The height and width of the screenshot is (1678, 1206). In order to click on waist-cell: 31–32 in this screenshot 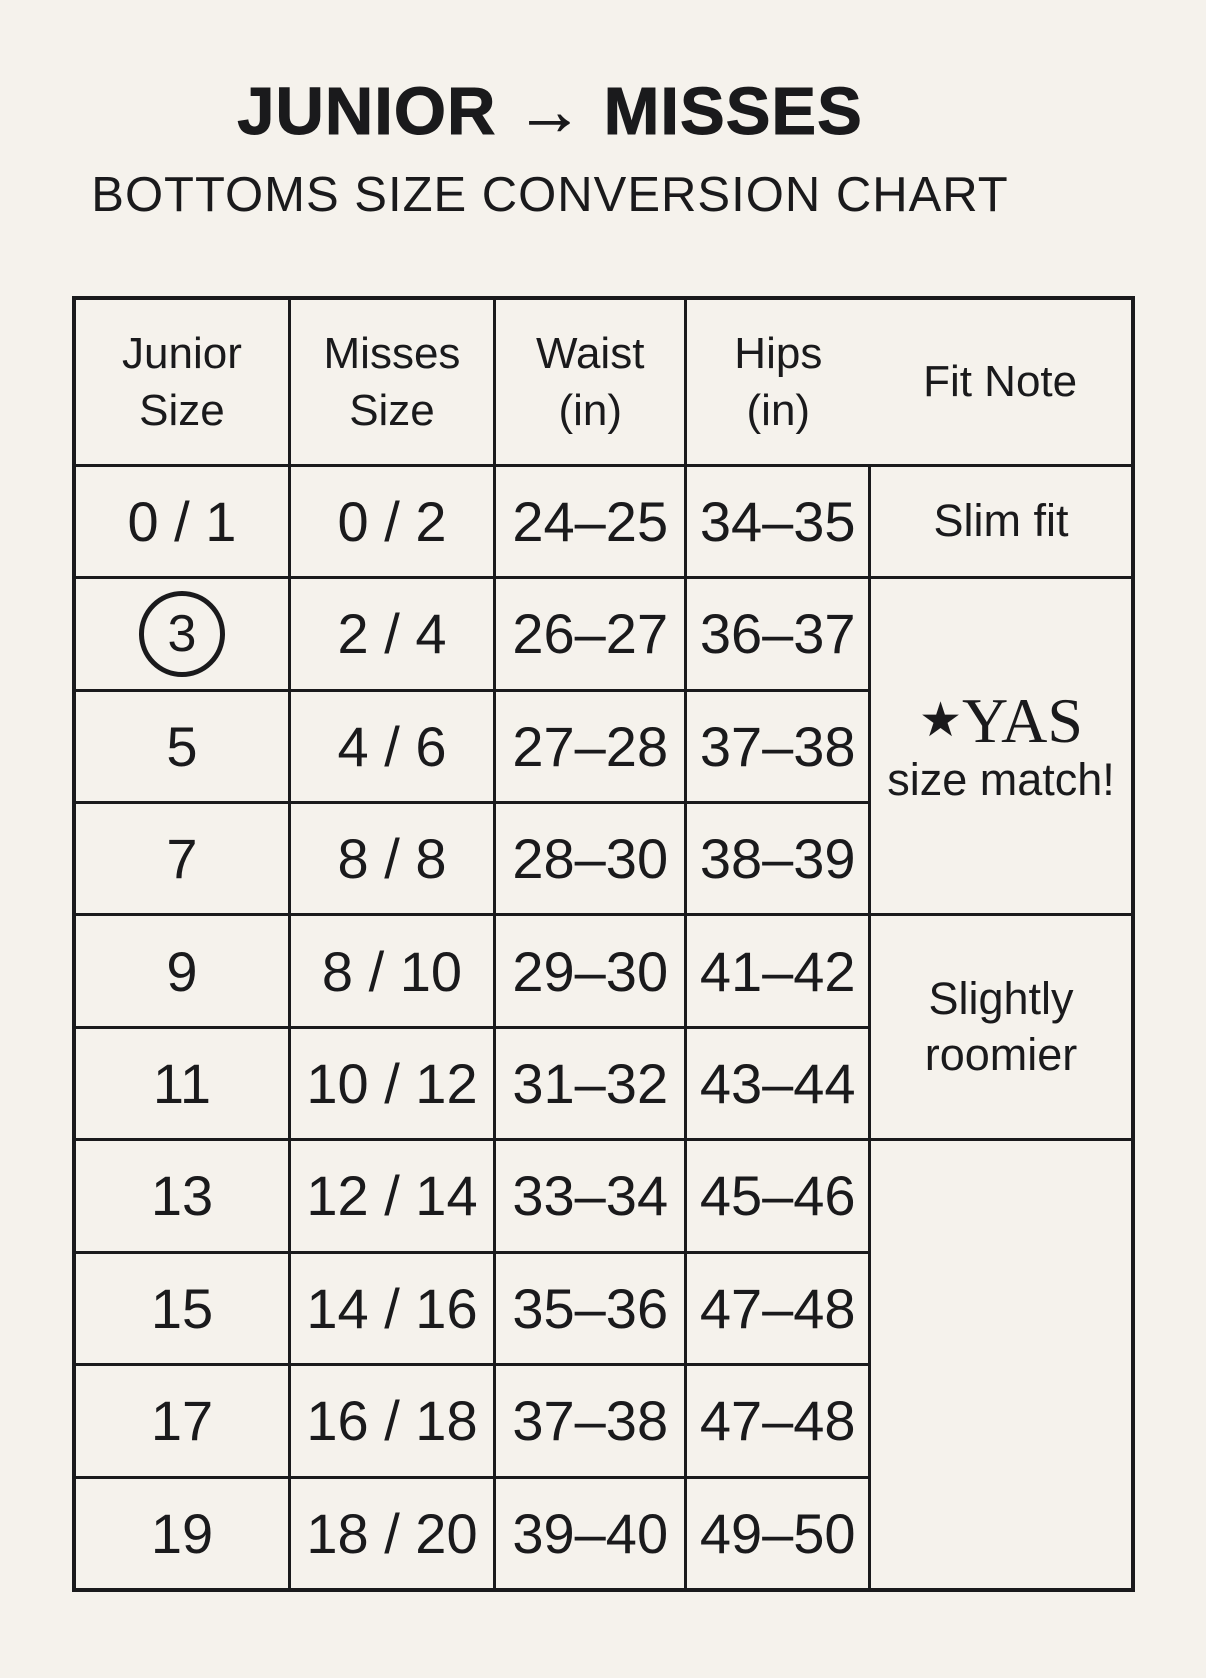, I will do `click(590, 1083)`.